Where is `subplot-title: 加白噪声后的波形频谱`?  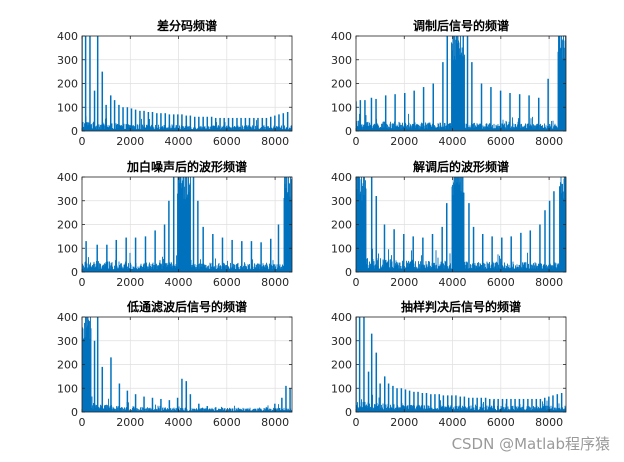
subplot-title: 加白噪声后的波形频谱 is located at coordinates (186, 166).